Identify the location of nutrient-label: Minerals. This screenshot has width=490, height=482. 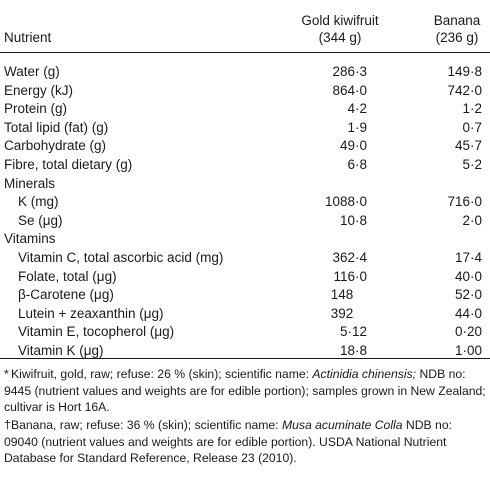
(30, 183).